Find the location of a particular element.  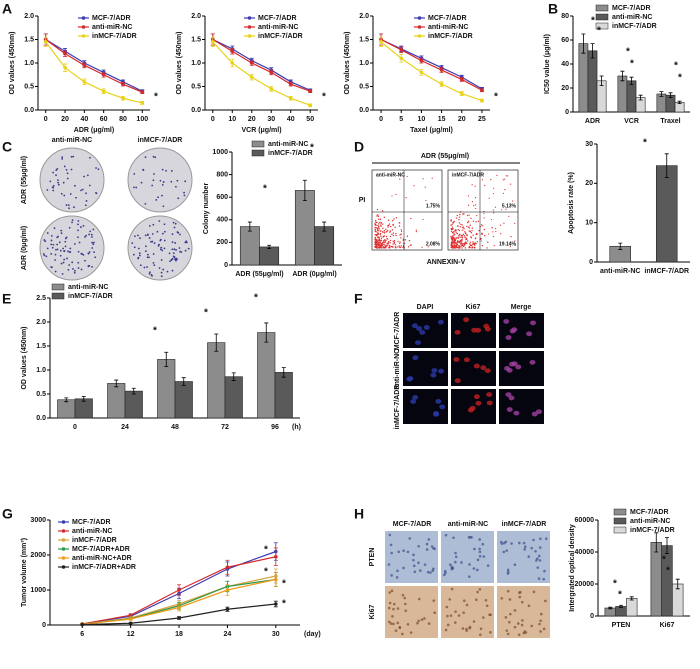

y-axis-label: OD values (450nm) is located at coordinates (179, 62).